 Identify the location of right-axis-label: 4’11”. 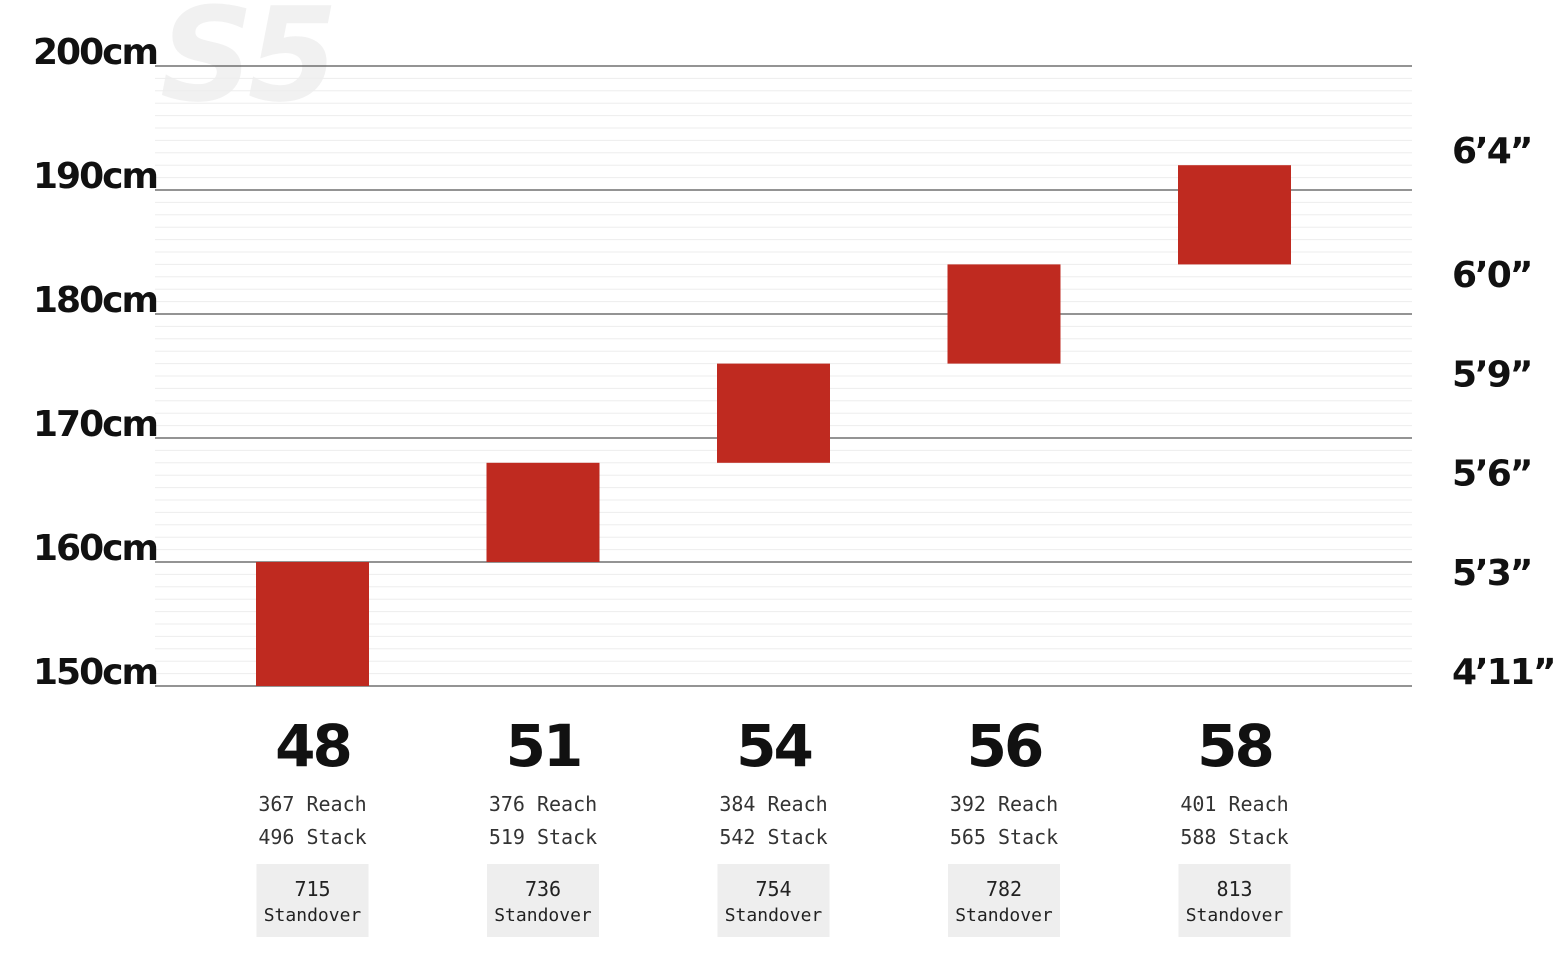
(1503, 672).